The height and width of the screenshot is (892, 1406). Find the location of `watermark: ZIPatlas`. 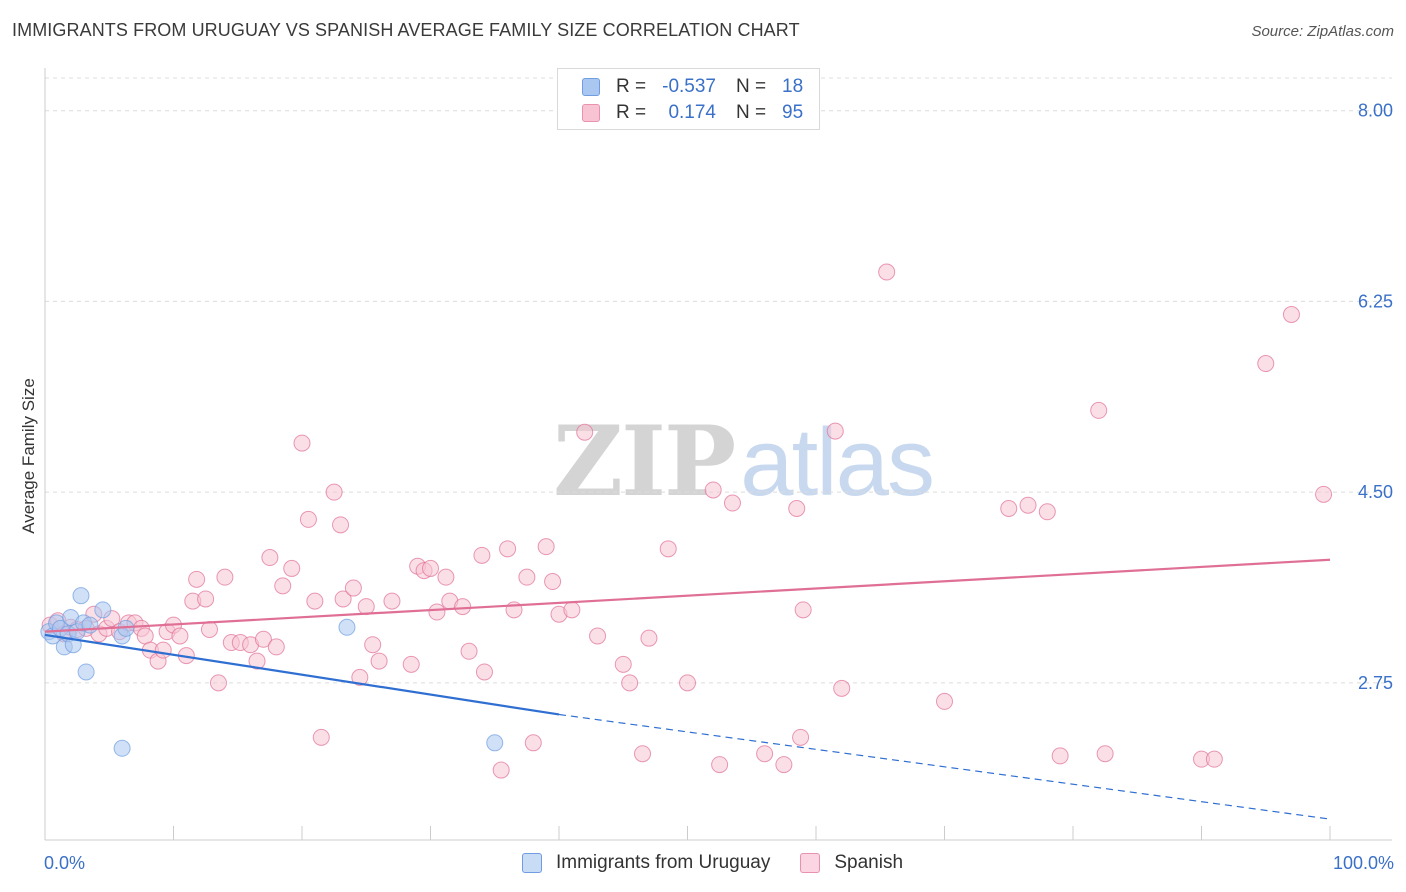

watermark: ZIPatlas is located at coordinates (744, 461).